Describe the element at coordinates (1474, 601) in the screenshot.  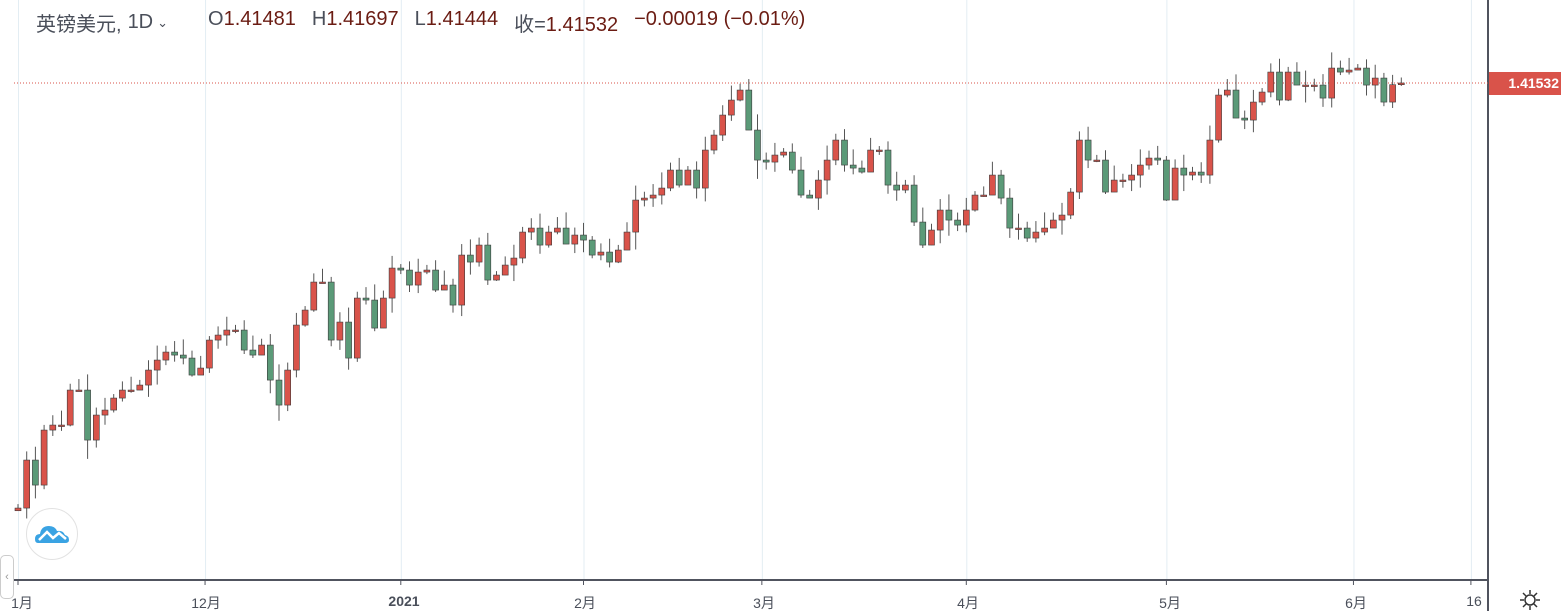
I see `x-tick-label: 16` at that location.